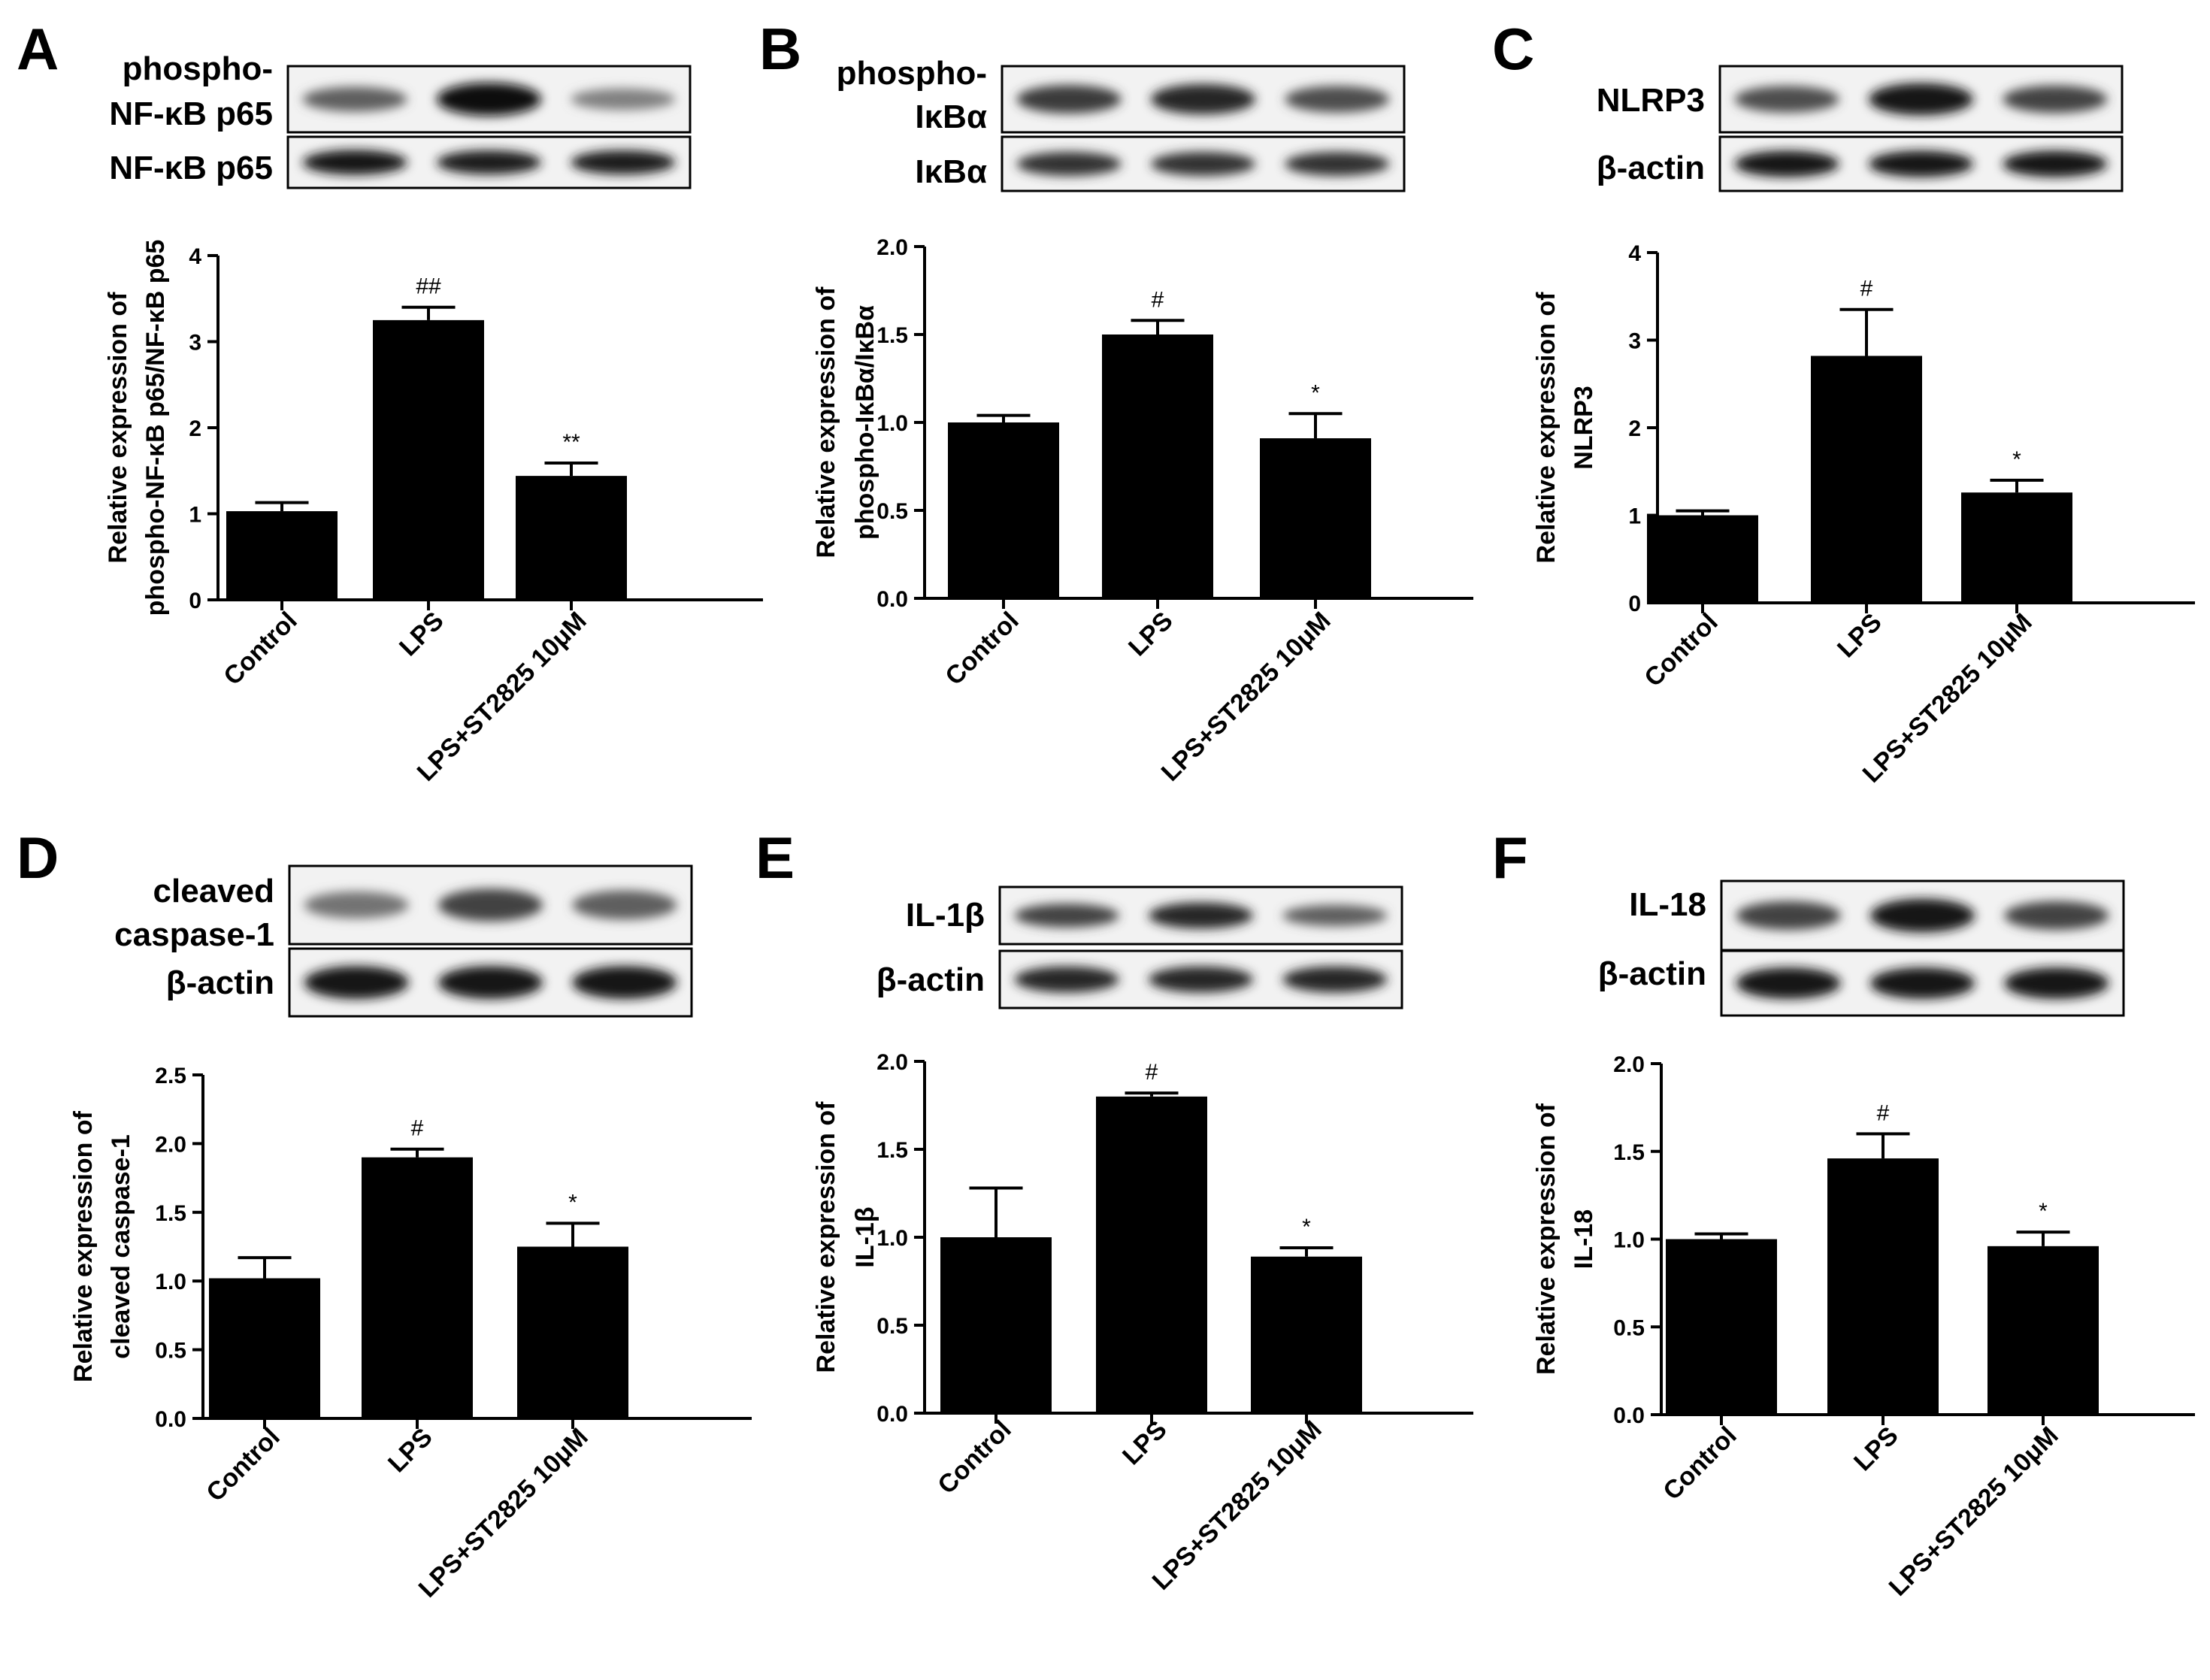 This screenshot has width=2210, height=1680. I want to click on blot-row-label: cleaved, so click(213, 891).